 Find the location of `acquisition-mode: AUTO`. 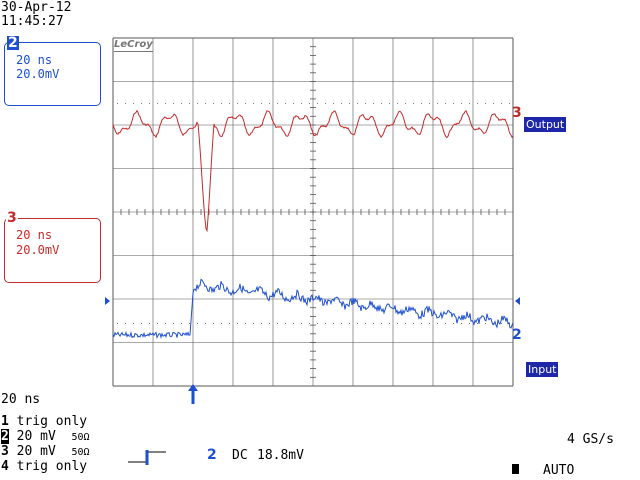

acquisition-mode: AUTO is located at coordinates (559, 470).